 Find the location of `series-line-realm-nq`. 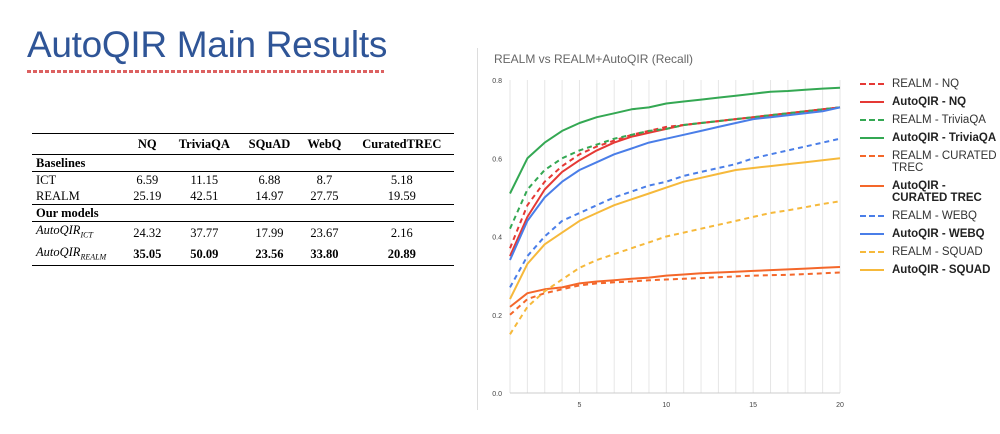

series-line-realm-nq is located at coordinates (675, 177).